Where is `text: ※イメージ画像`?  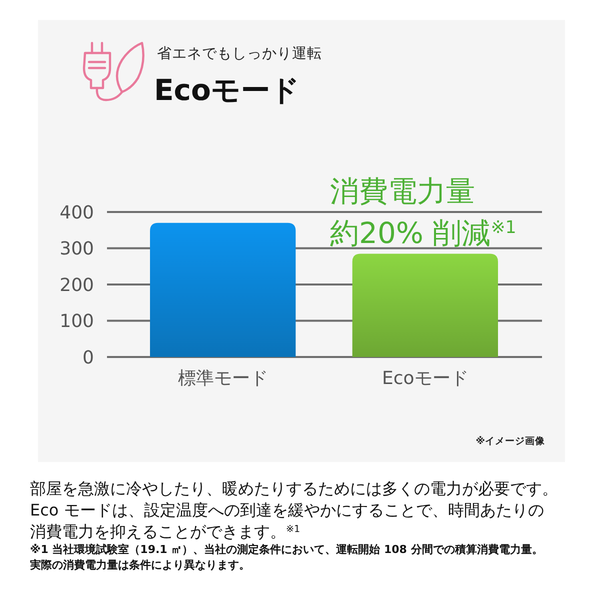 text: ※イメージ画像 is located at coordinates (511, 441).